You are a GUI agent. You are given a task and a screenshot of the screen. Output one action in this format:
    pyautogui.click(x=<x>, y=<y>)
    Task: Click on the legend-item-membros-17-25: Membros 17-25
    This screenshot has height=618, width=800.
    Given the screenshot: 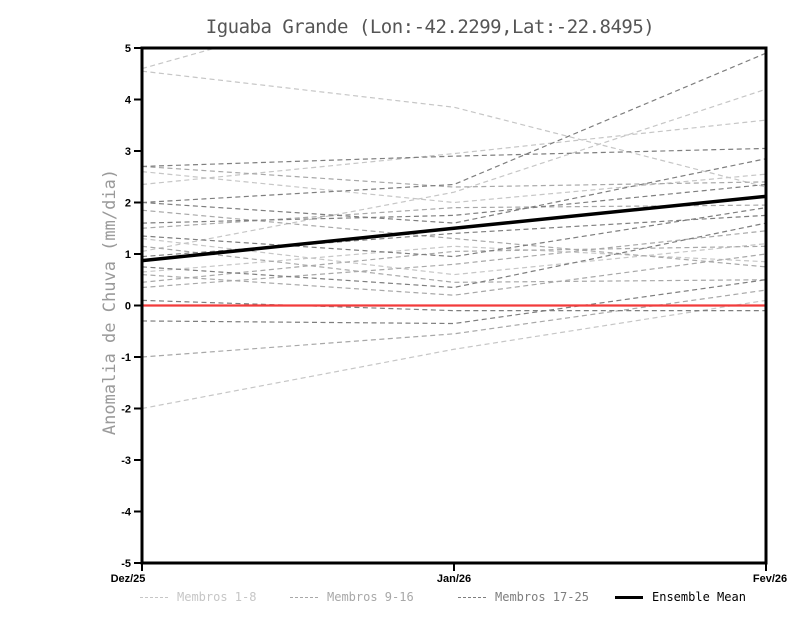 What is the action you would take?
    pyautogui.click(x=523, y=597)
    